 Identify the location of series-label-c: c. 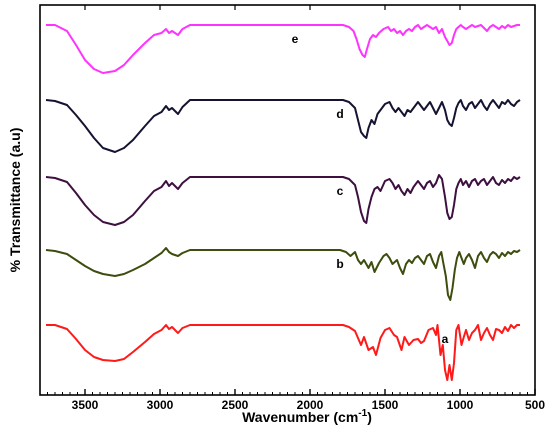
(340, 191).